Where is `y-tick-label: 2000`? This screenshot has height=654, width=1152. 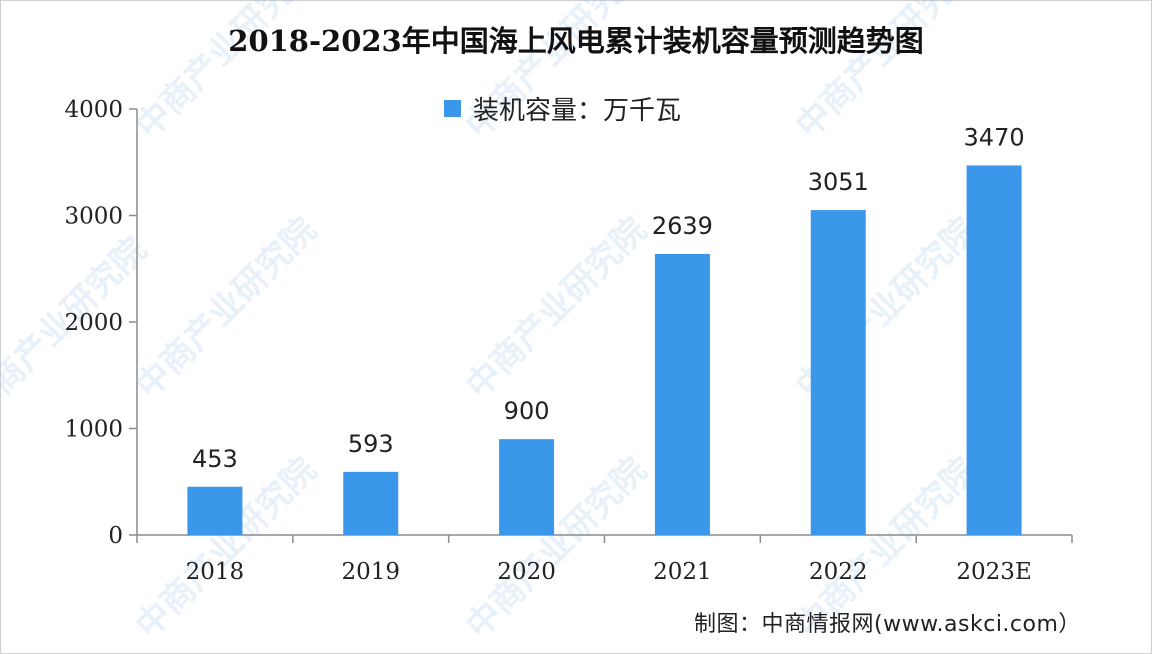
y-tick-label: 2000 is located at coordinates (93, 323).